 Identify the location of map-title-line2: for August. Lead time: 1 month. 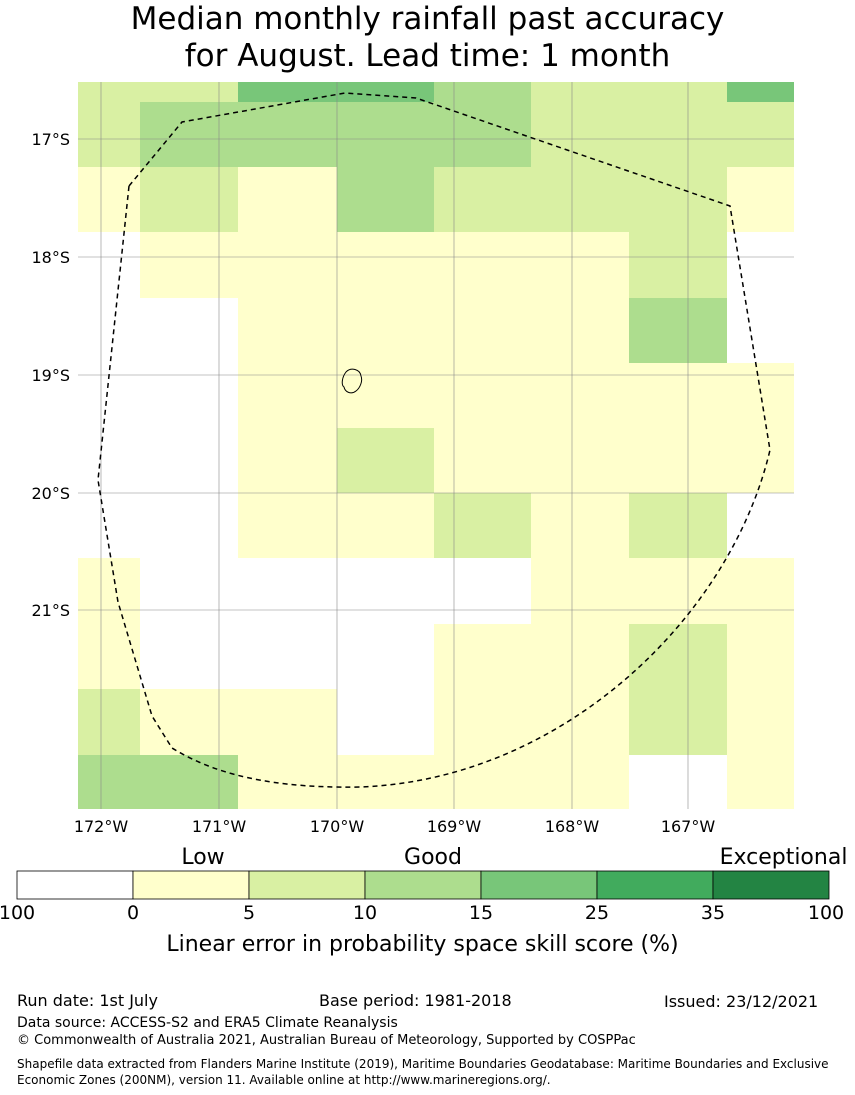
(427, 56).